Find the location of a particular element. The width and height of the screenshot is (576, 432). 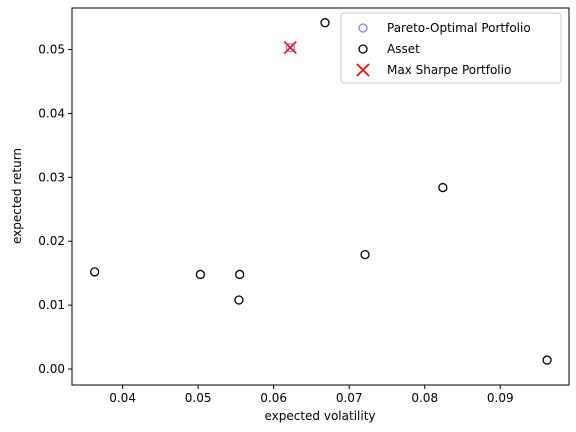

pareto-optimal-portfolio-point is located at coordinates (290, 47).